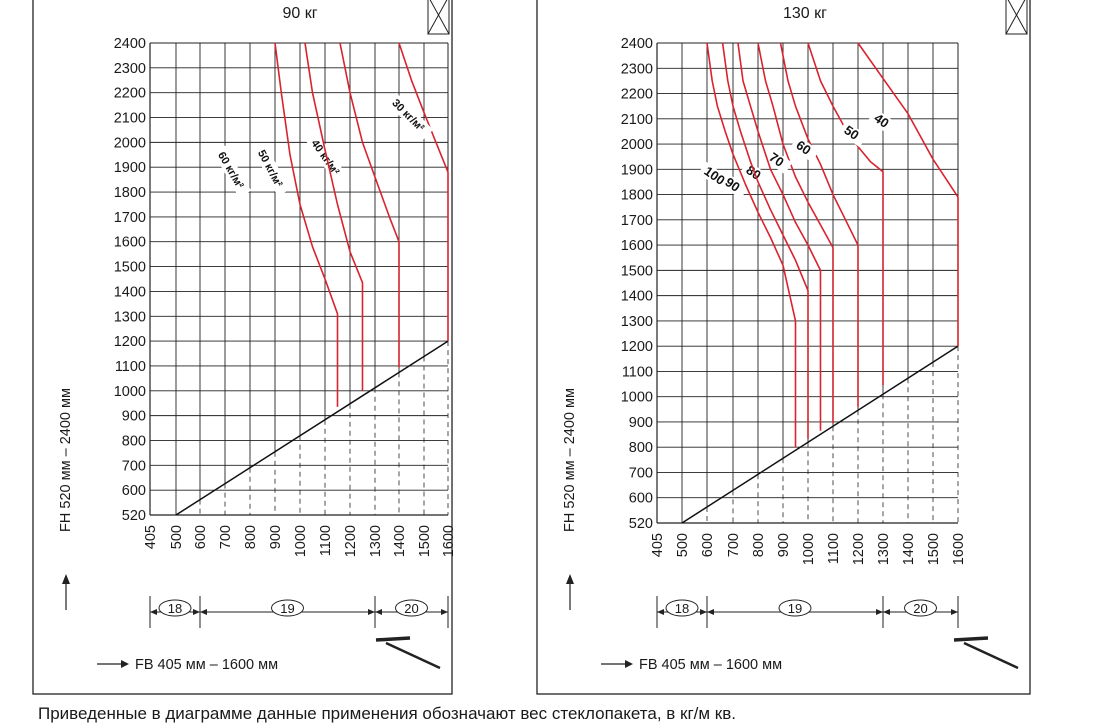 Image resolution: width=1100 pixels, height=724 pixels. I want to click on range-label: 19, so click(287, 608).